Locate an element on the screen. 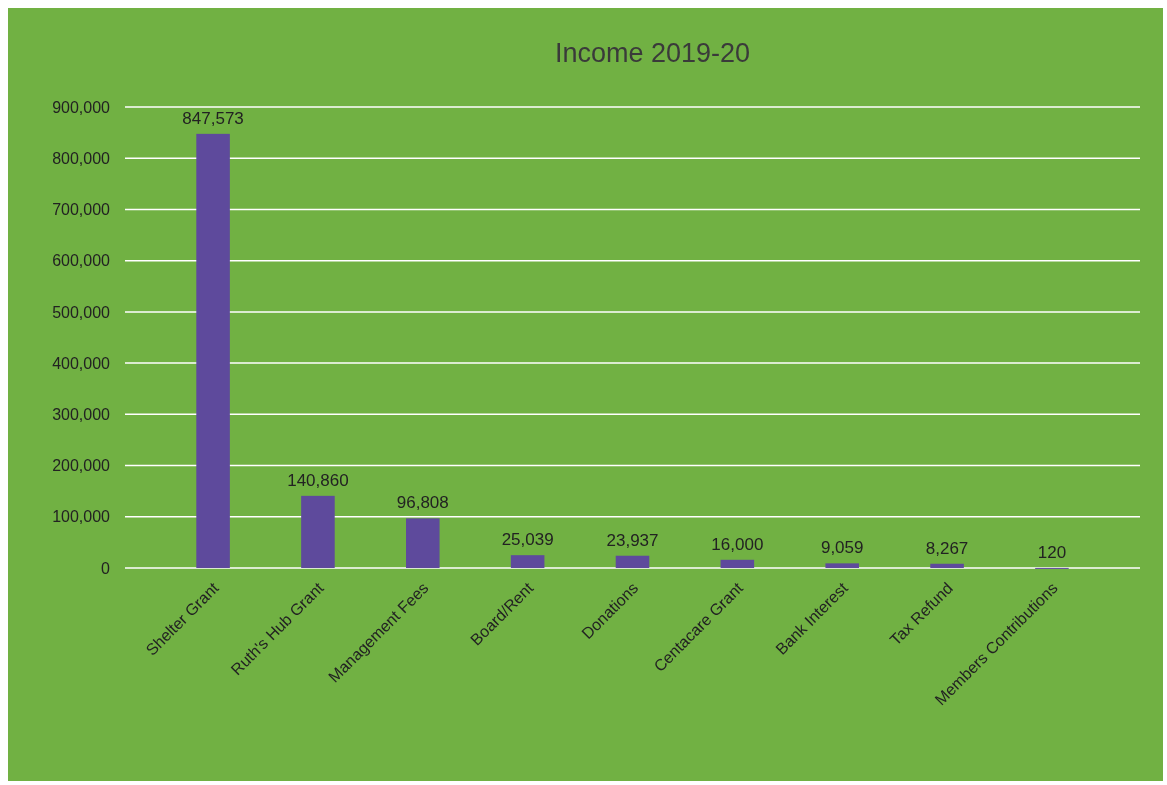  y-tick-label: 900,000 is located at coordinates (81, 107).